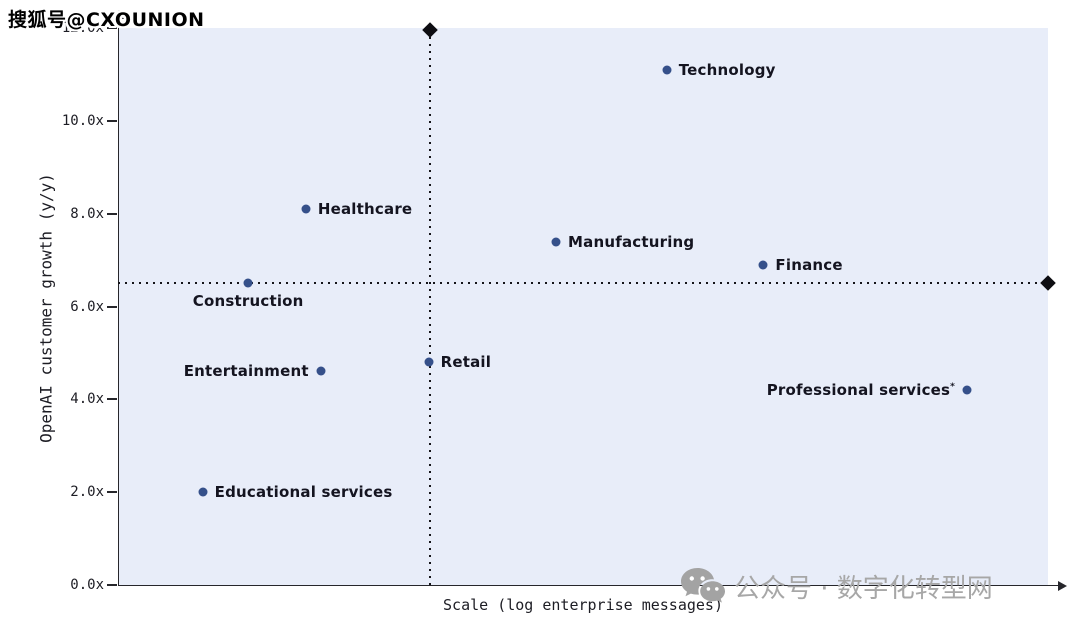 This screenshot has width=1080, height=640. What do you see at coordinates (861, 390) in the screenshot?
I see `data-point-label-professional-services: Professional services*` at bounding box center [861, 390].